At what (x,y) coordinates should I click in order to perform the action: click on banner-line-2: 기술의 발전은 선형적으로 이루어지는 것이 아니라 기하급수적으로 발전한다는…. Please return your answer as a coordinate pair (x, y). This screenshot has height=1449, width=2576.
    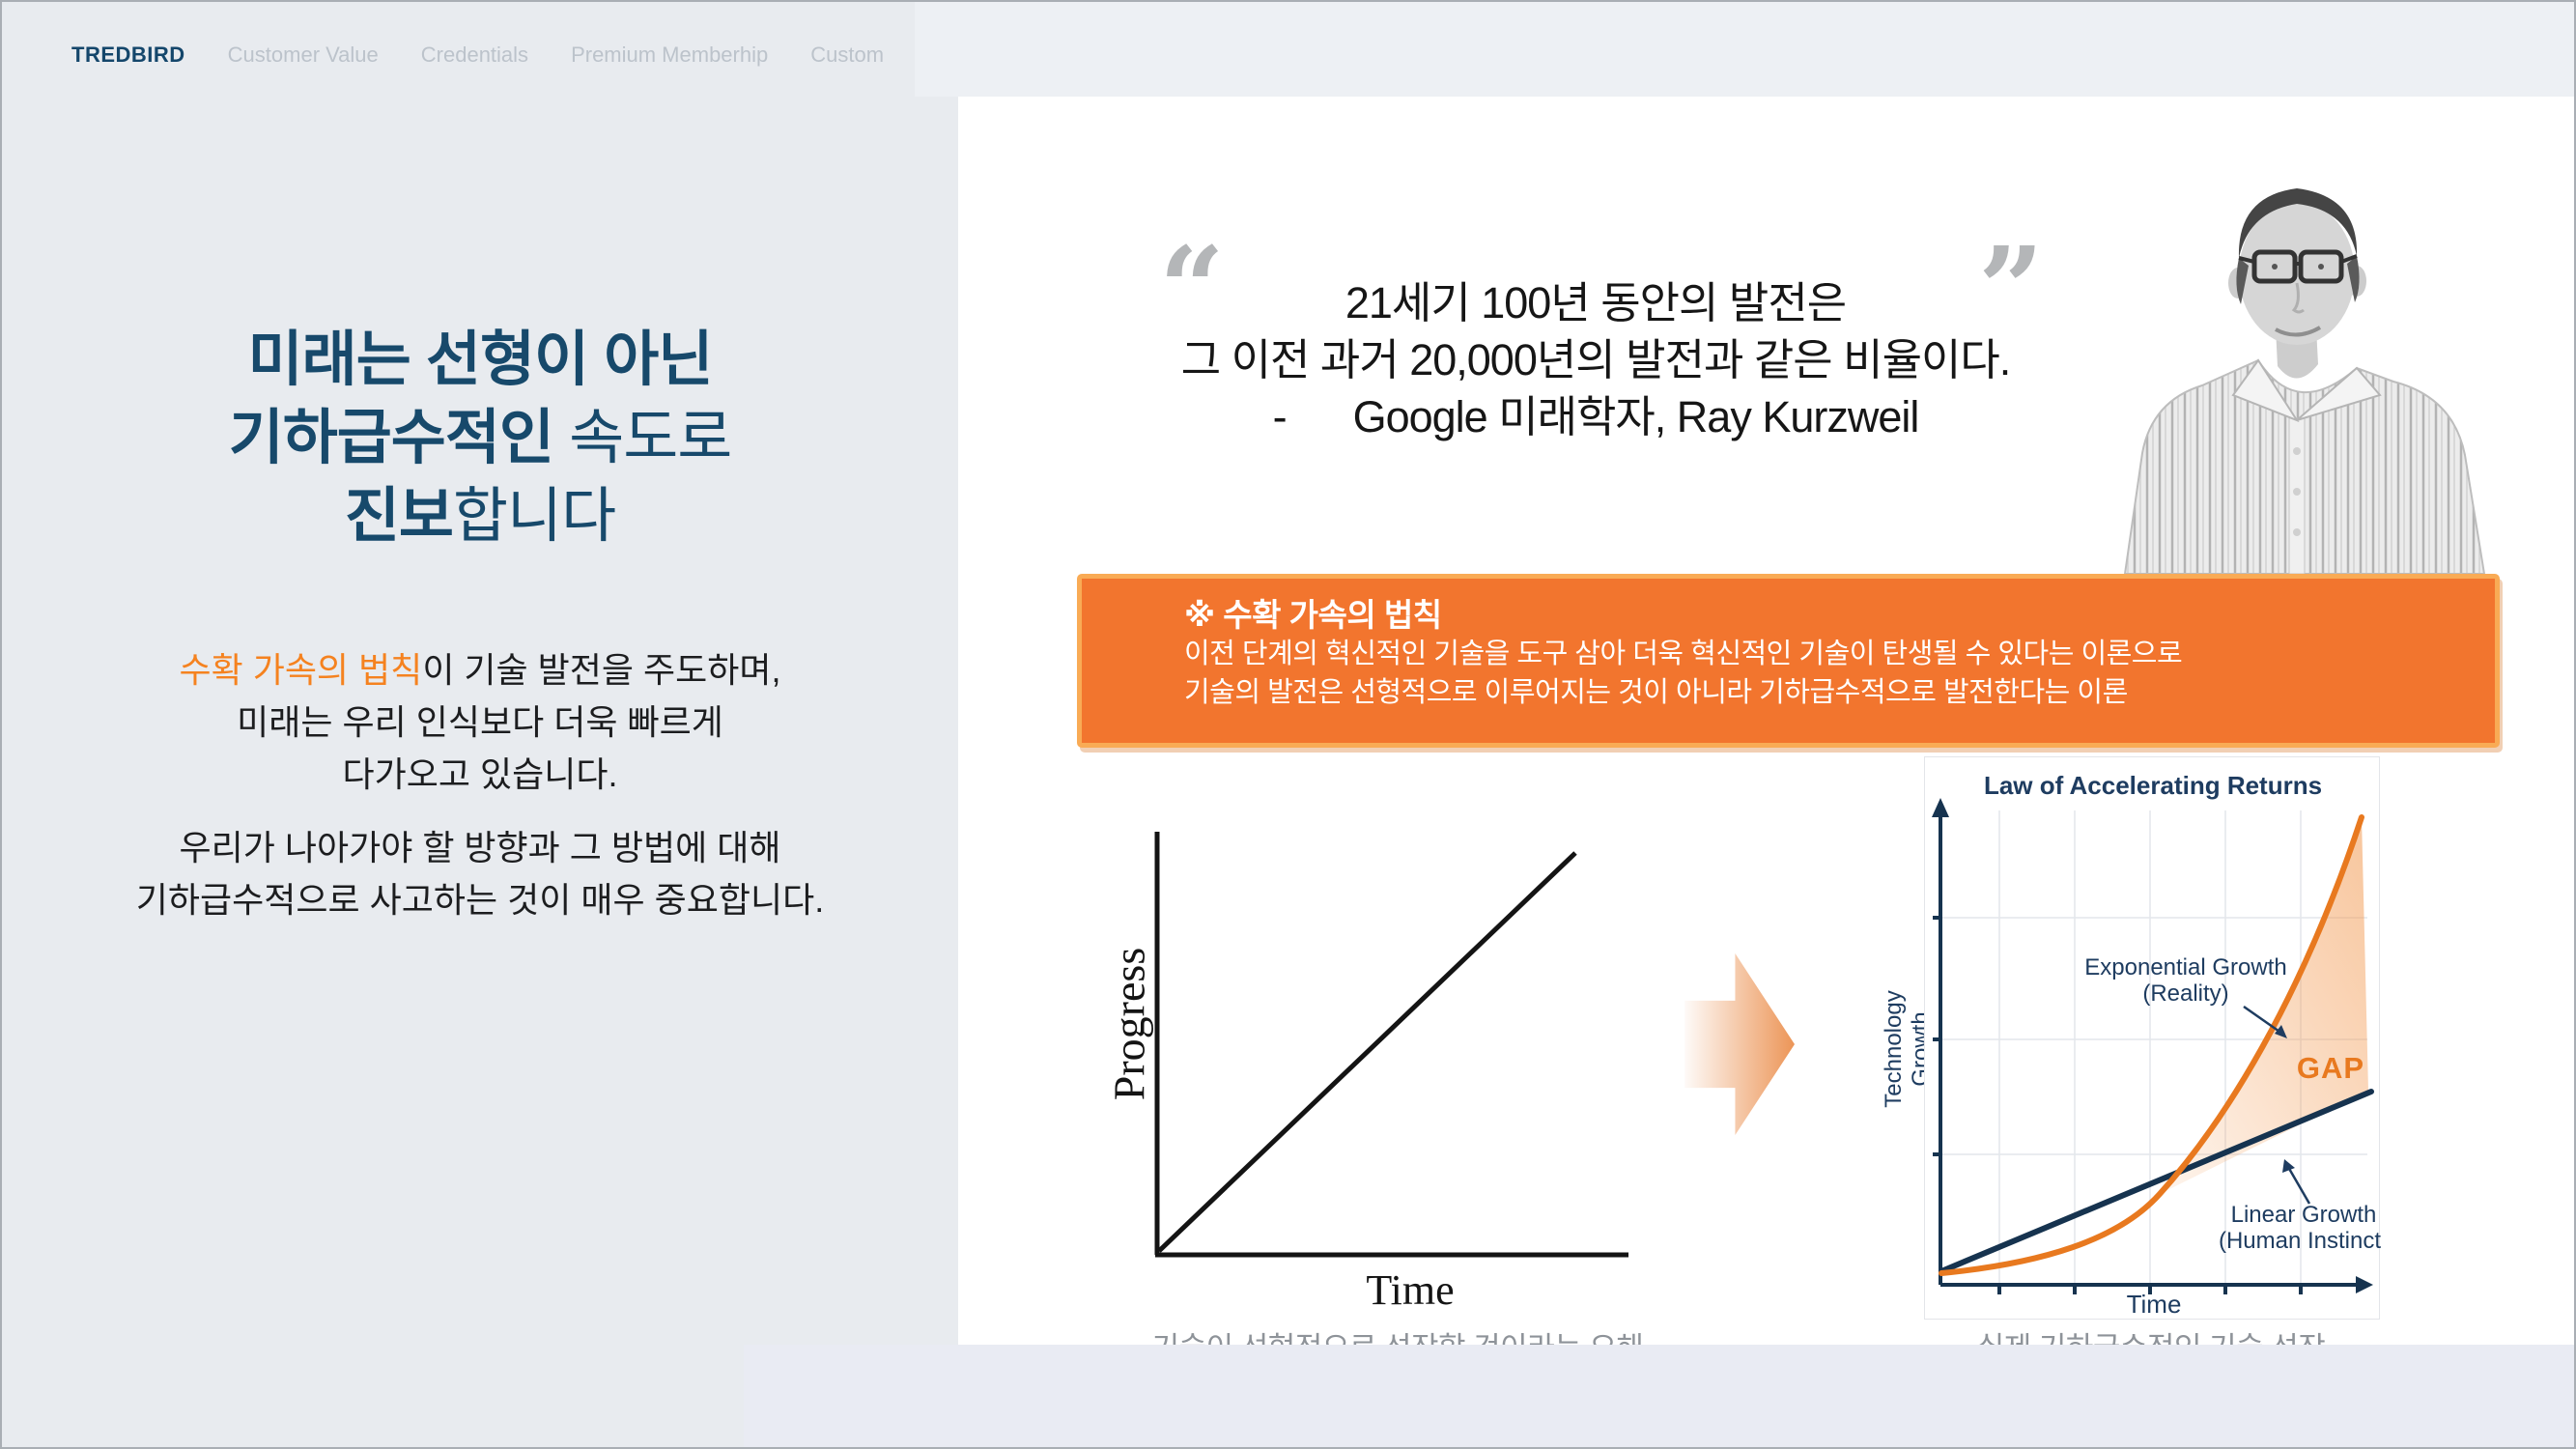
    Looking at the image, I should click on (1656, 692).